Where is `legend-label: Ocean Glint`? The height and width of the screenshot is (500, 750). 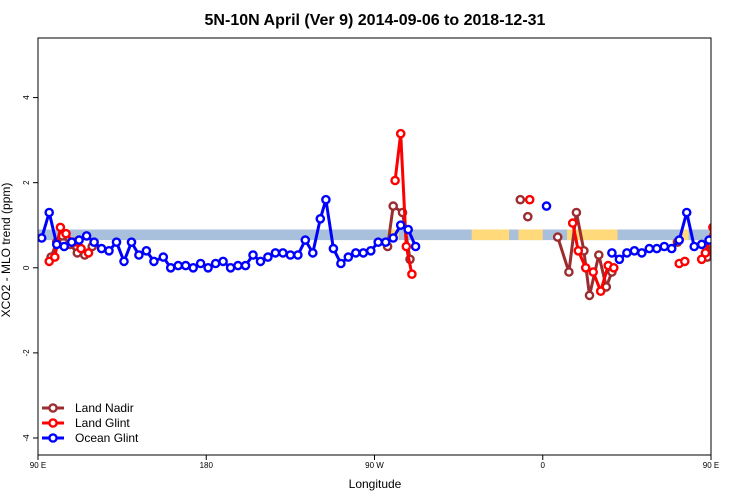
legend-label: Ocean Glint is located at coordinates (107, 438).